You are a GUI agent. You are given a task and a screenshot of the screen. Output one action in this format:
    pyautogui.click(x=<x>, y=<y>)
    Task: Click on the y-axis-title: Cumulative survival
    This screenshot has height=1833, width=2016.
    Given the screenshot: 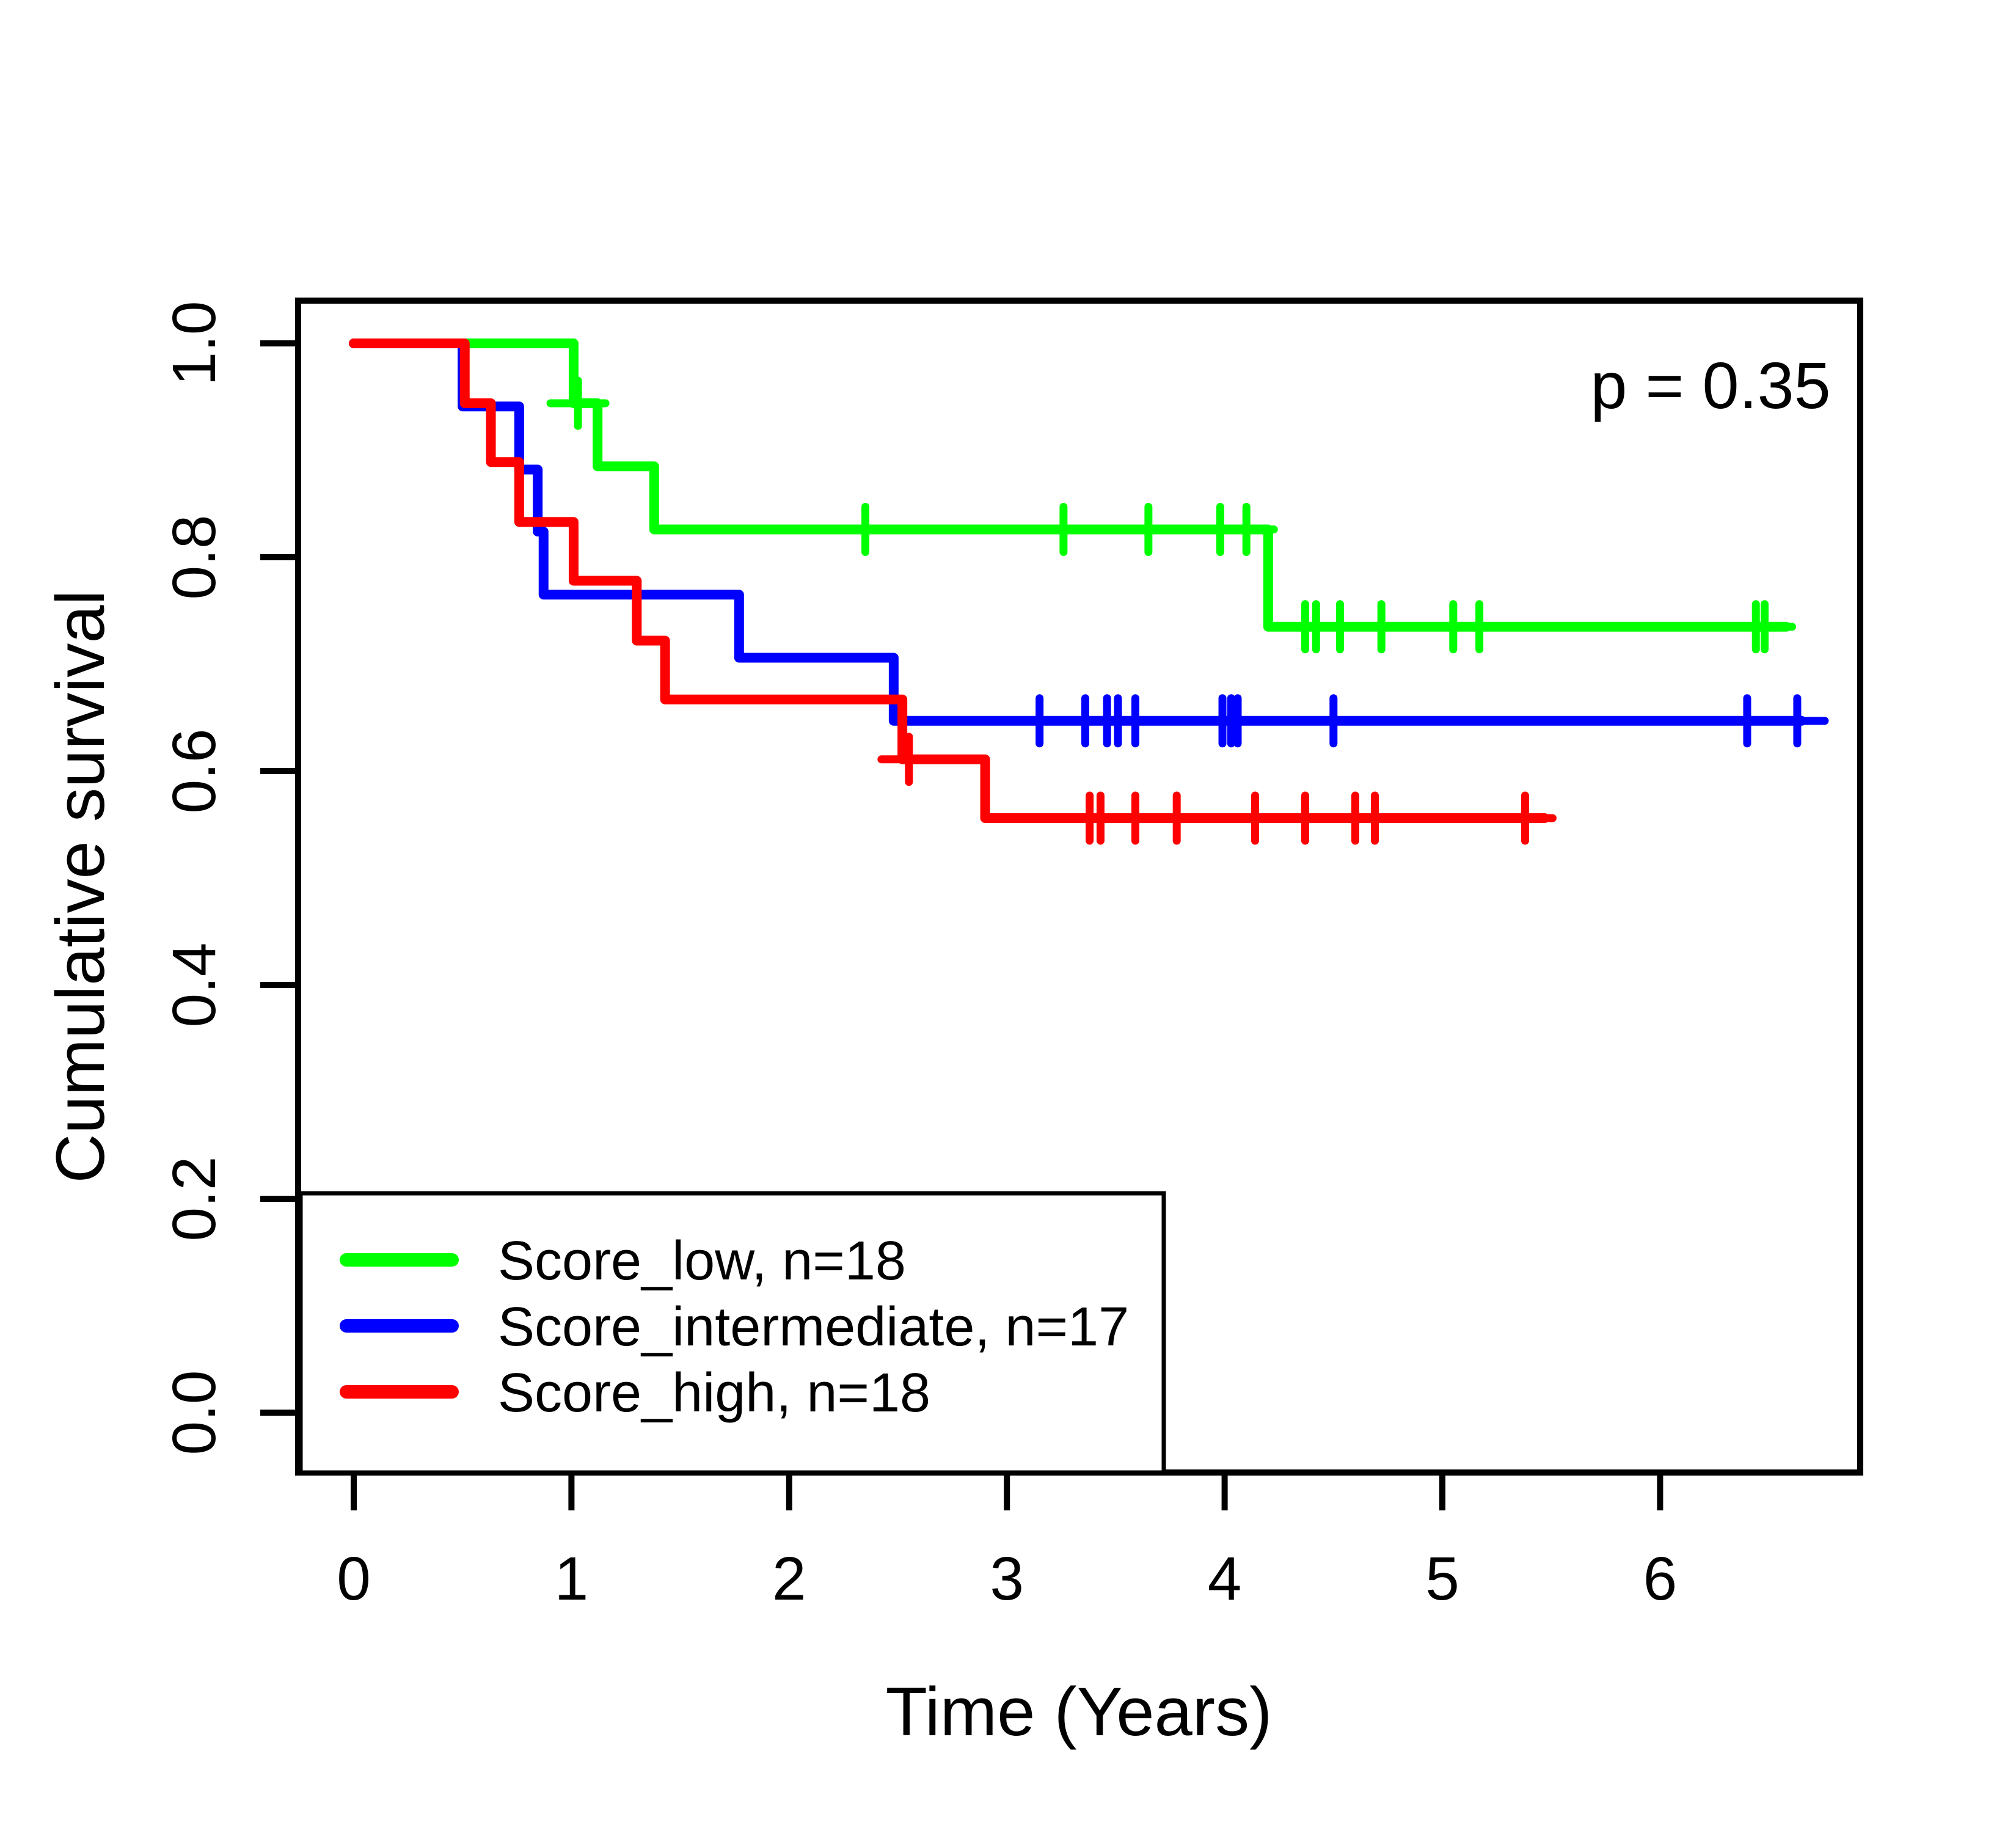 What is the action you would take?
    pyautogui.click(x=81, y=887)
    